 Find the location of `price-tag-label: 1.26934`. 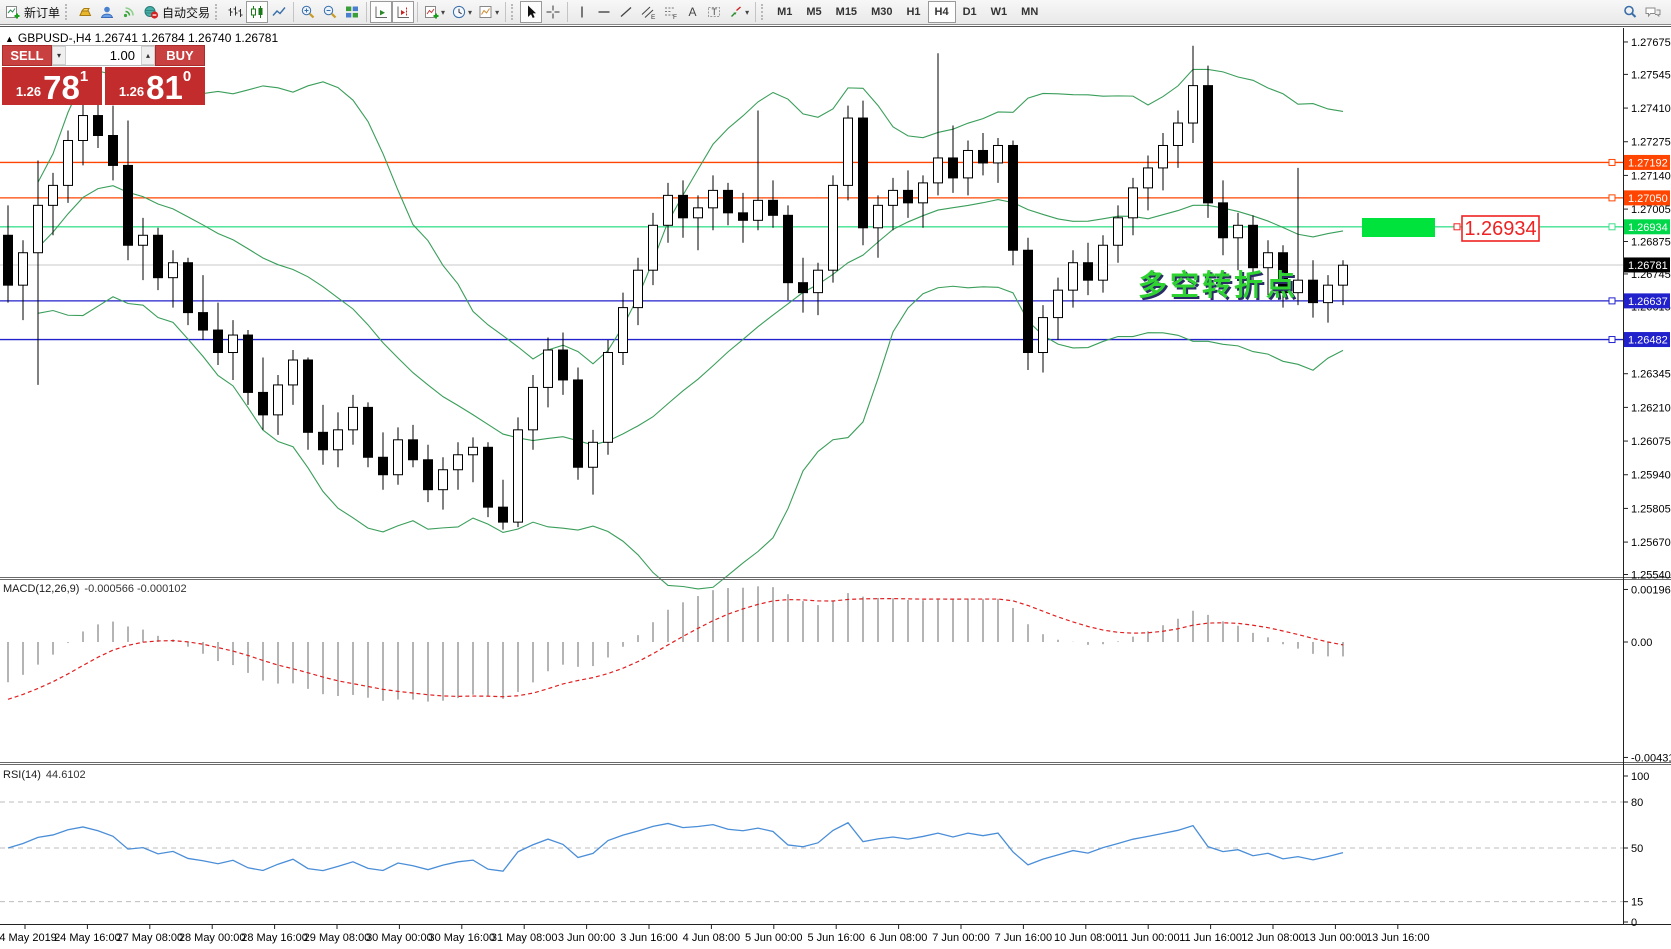

price-tag-label: 1.26934 is located at coordinates (1648, 228).